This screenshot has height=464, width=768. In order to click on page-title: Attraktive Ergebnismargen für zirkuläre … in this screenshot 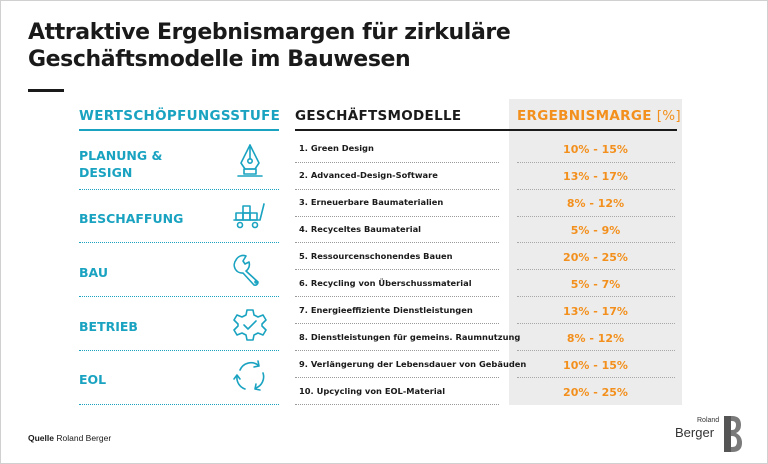, I will do `click(269, 46)`.